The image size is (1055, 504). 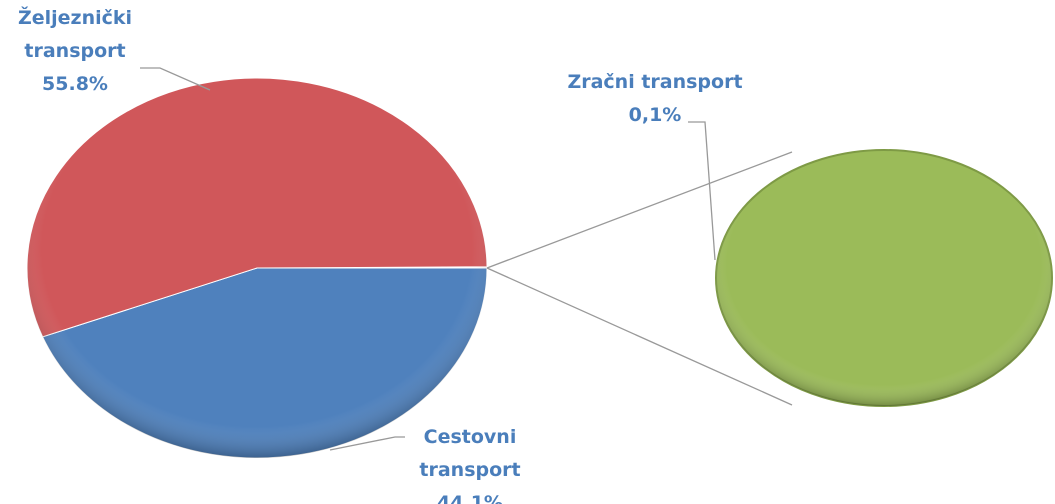 What do you see at coordinates (655, 82) in the screenshot?
I see `category-label: Zračni transport` at bounding box center [655, 82].